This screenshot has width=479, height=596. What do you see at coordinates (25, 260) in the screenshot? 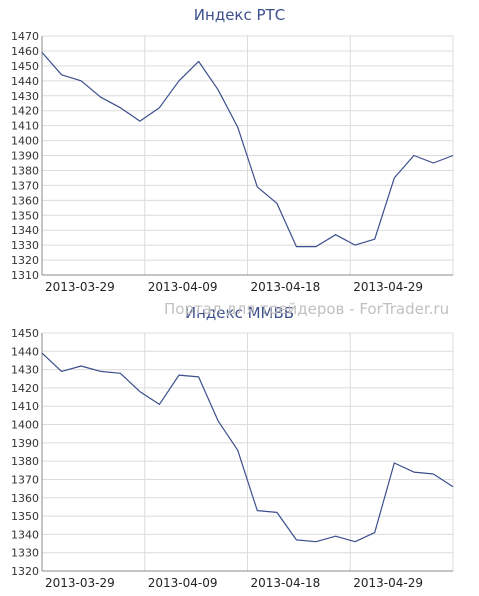
I see `y-tick-label-rts: 1320` at bounding box center [25, 260].